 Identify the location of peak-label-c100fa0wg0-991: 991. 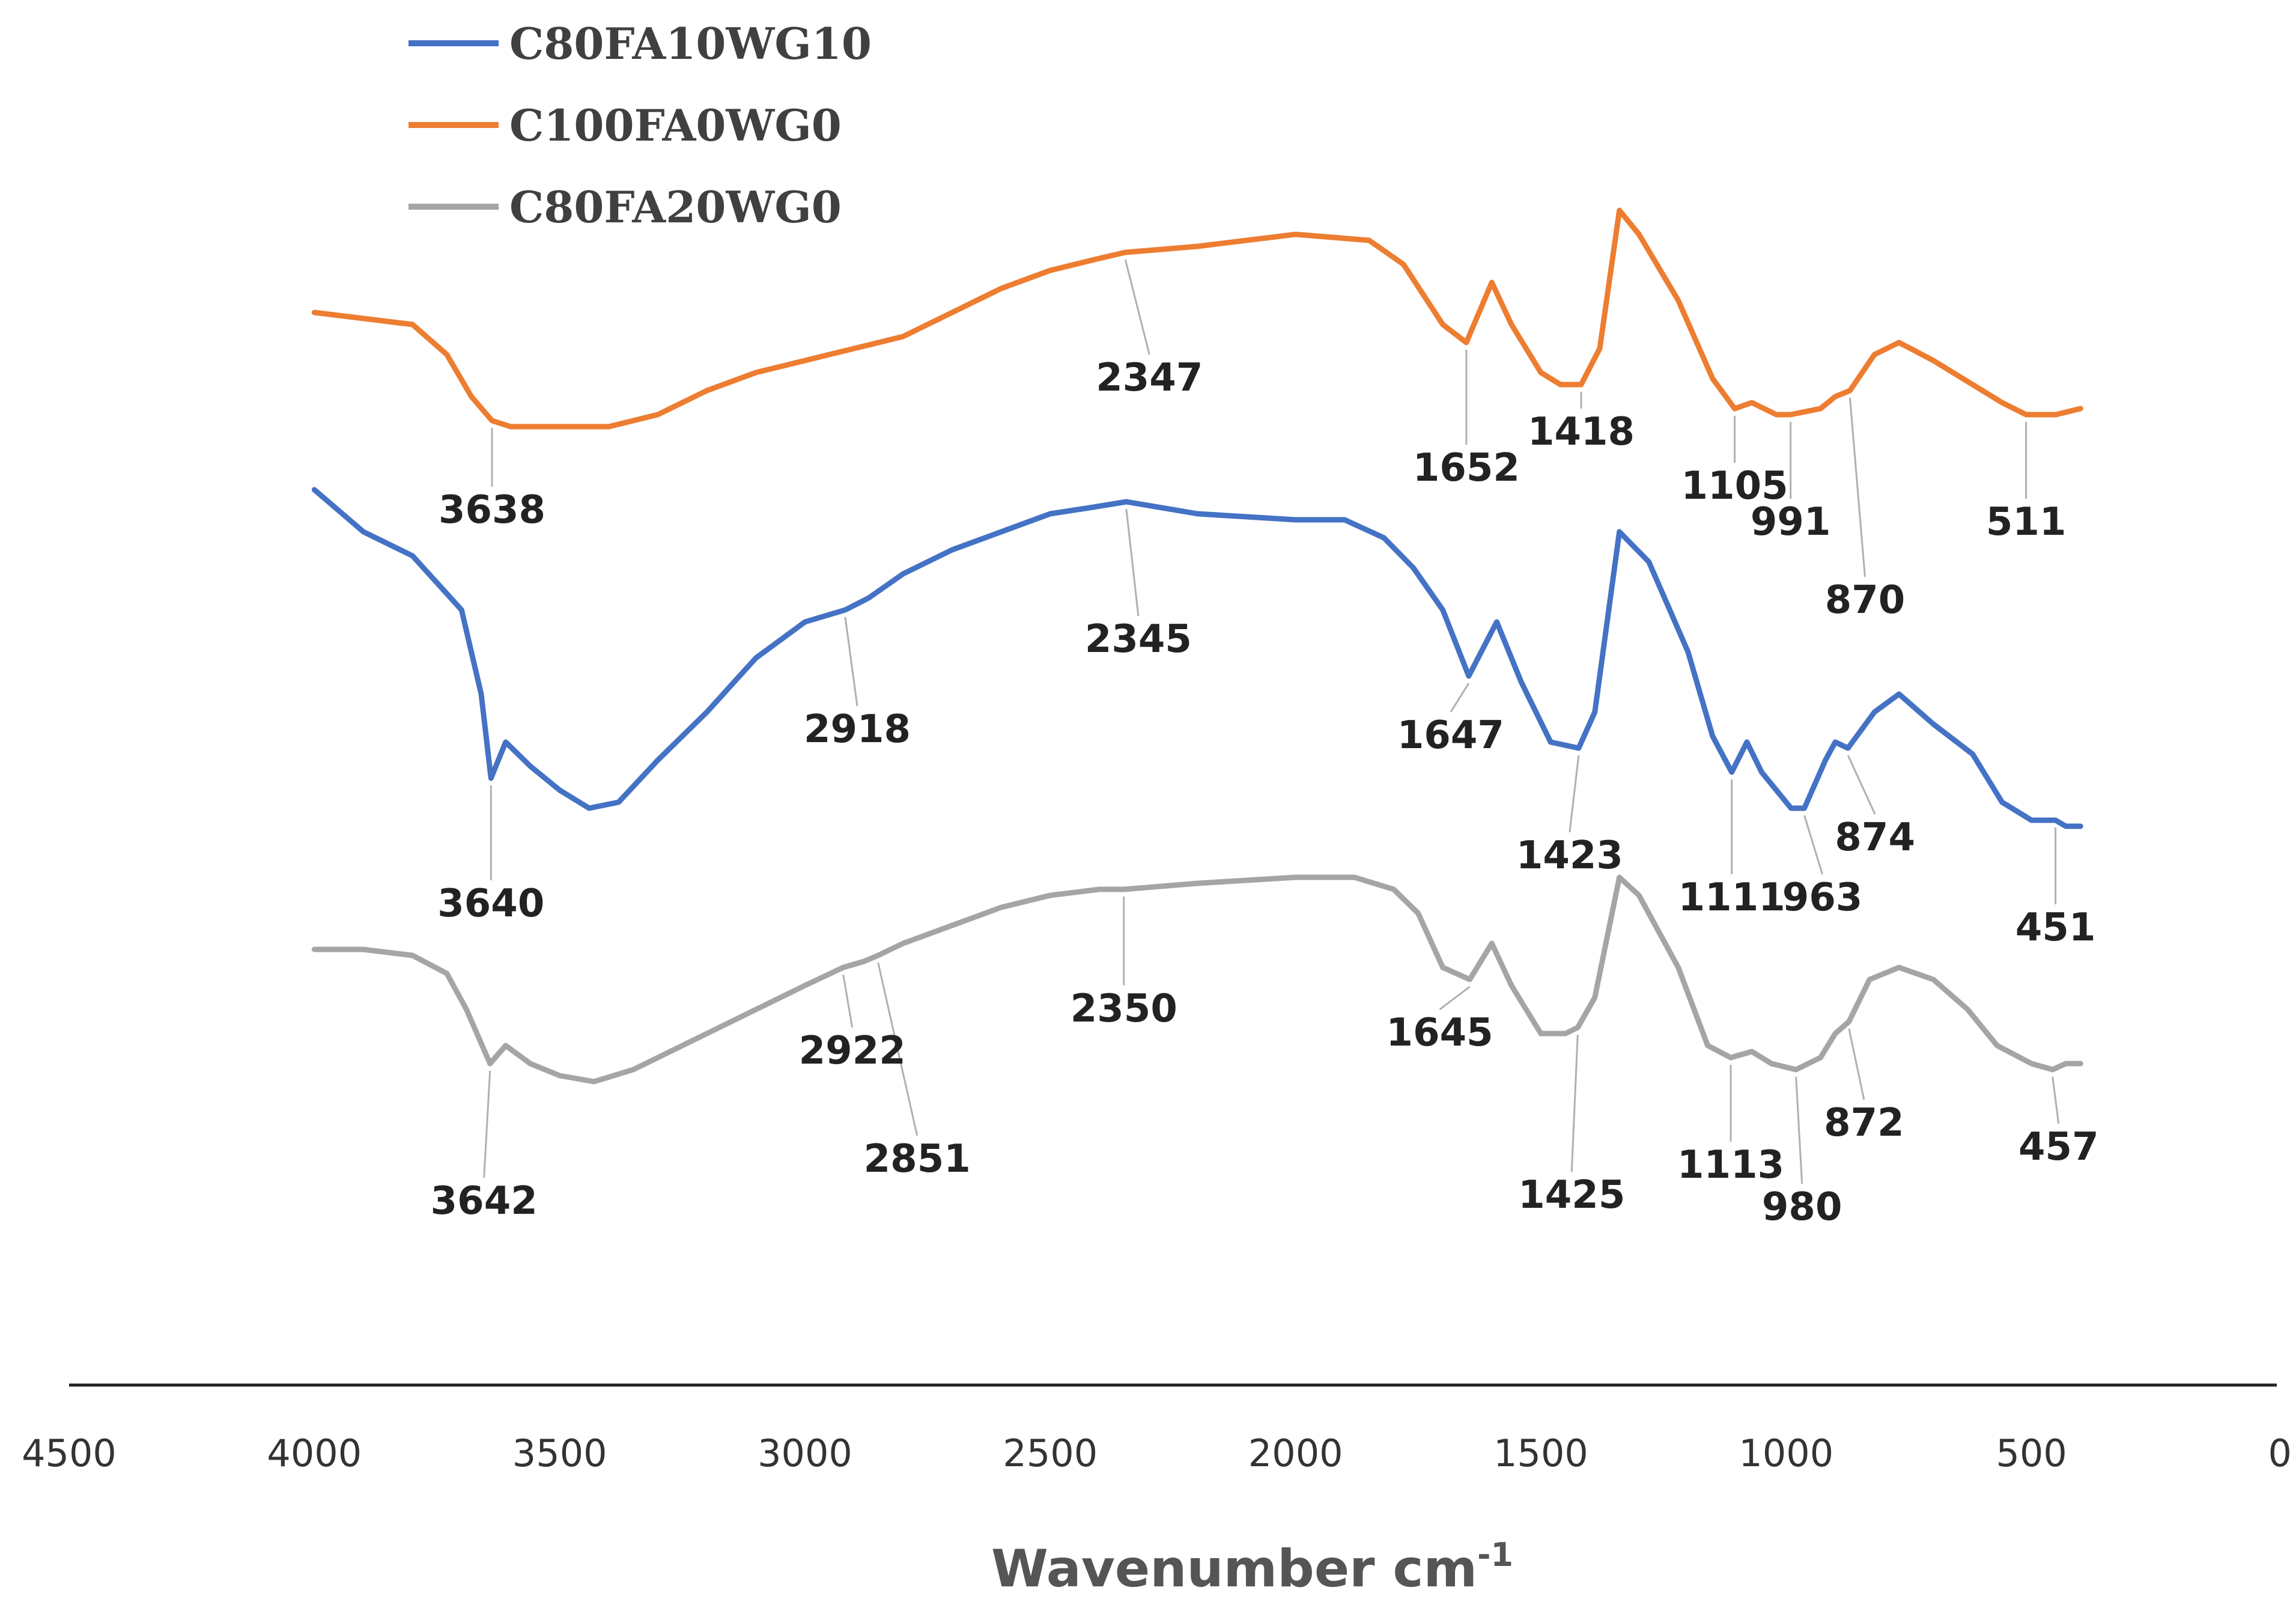
(1791, 522).